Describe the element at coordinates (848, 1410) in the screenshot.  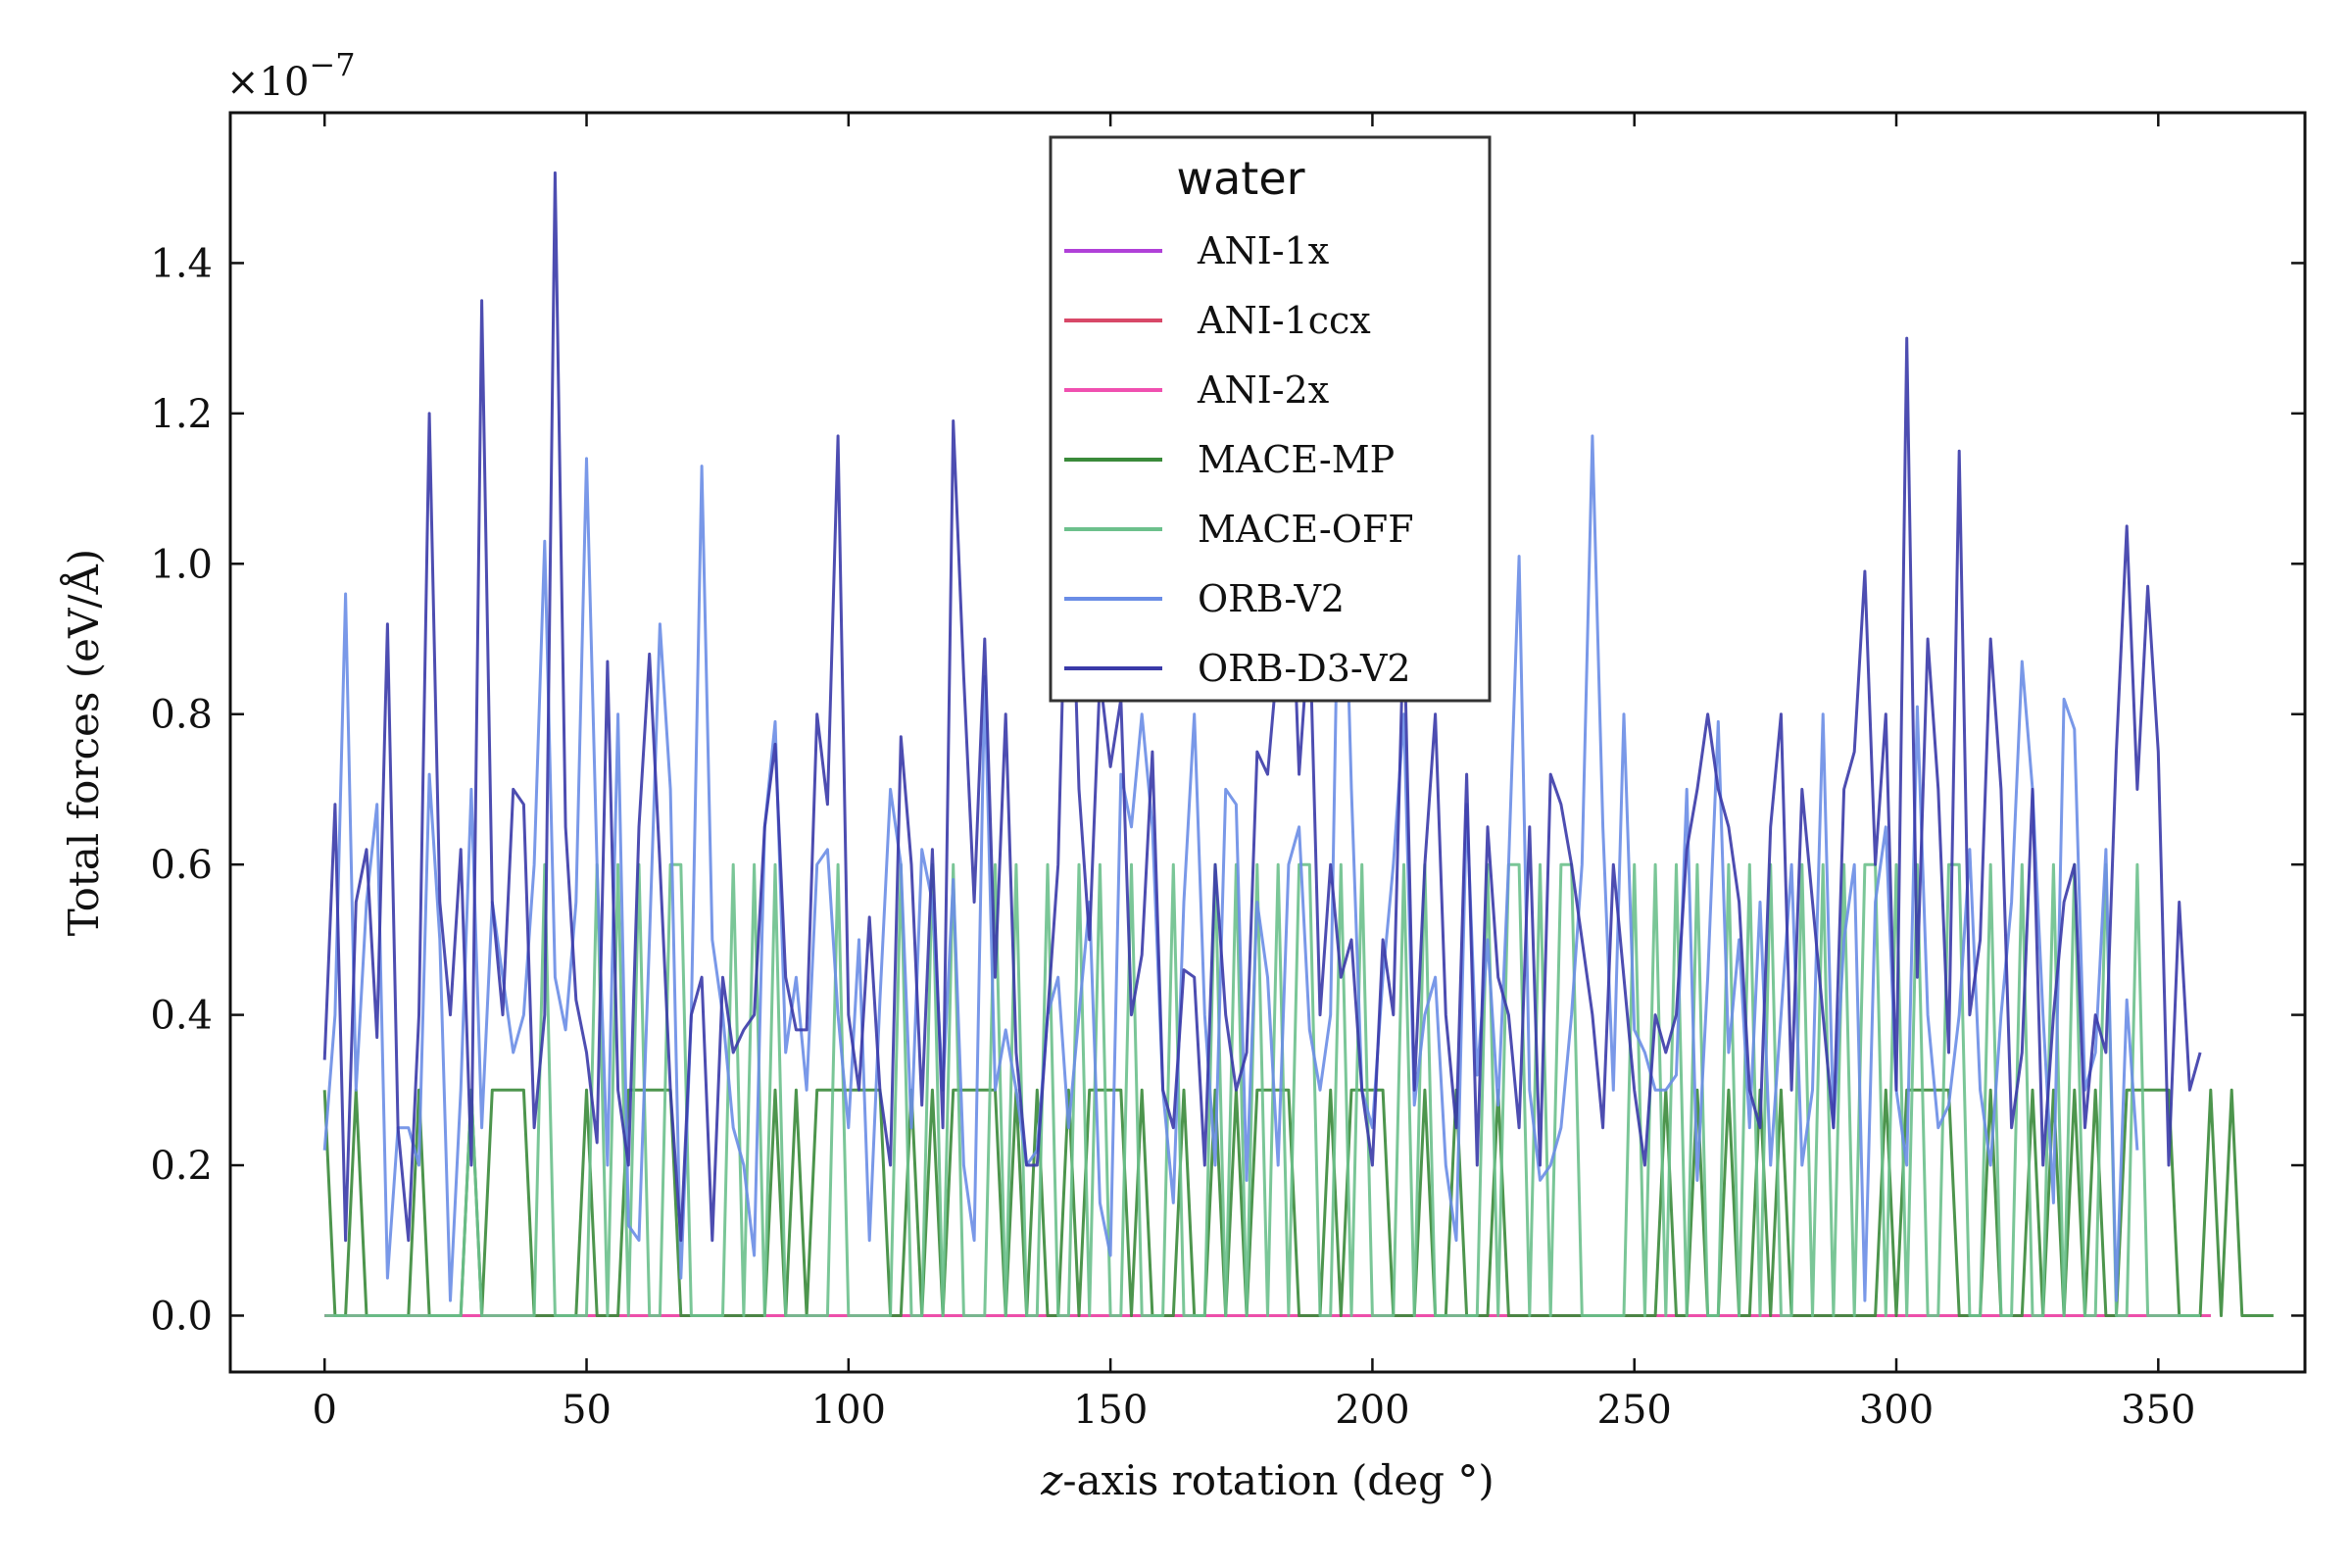
I see `x-tick-label: 100` at that location.